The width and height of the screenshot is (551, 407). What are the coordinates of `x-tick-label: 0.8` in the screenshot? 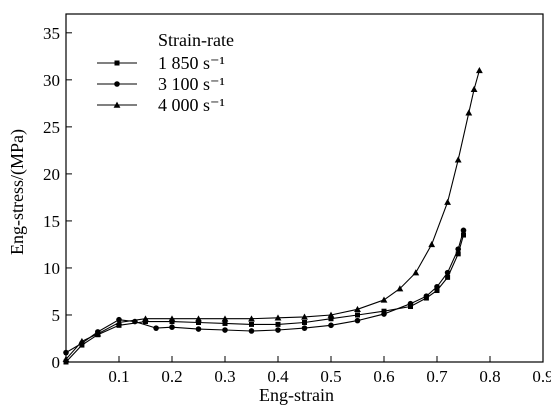 It's located at (489, 376).